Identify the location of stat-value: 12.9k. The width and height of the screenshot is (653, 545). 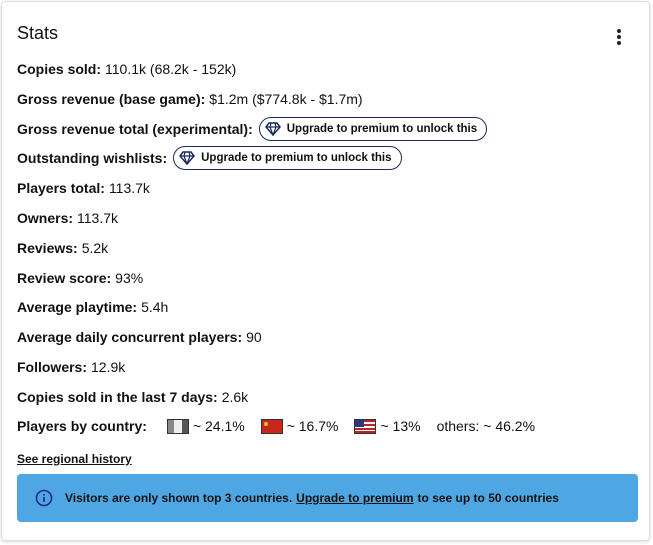
(108, 367).